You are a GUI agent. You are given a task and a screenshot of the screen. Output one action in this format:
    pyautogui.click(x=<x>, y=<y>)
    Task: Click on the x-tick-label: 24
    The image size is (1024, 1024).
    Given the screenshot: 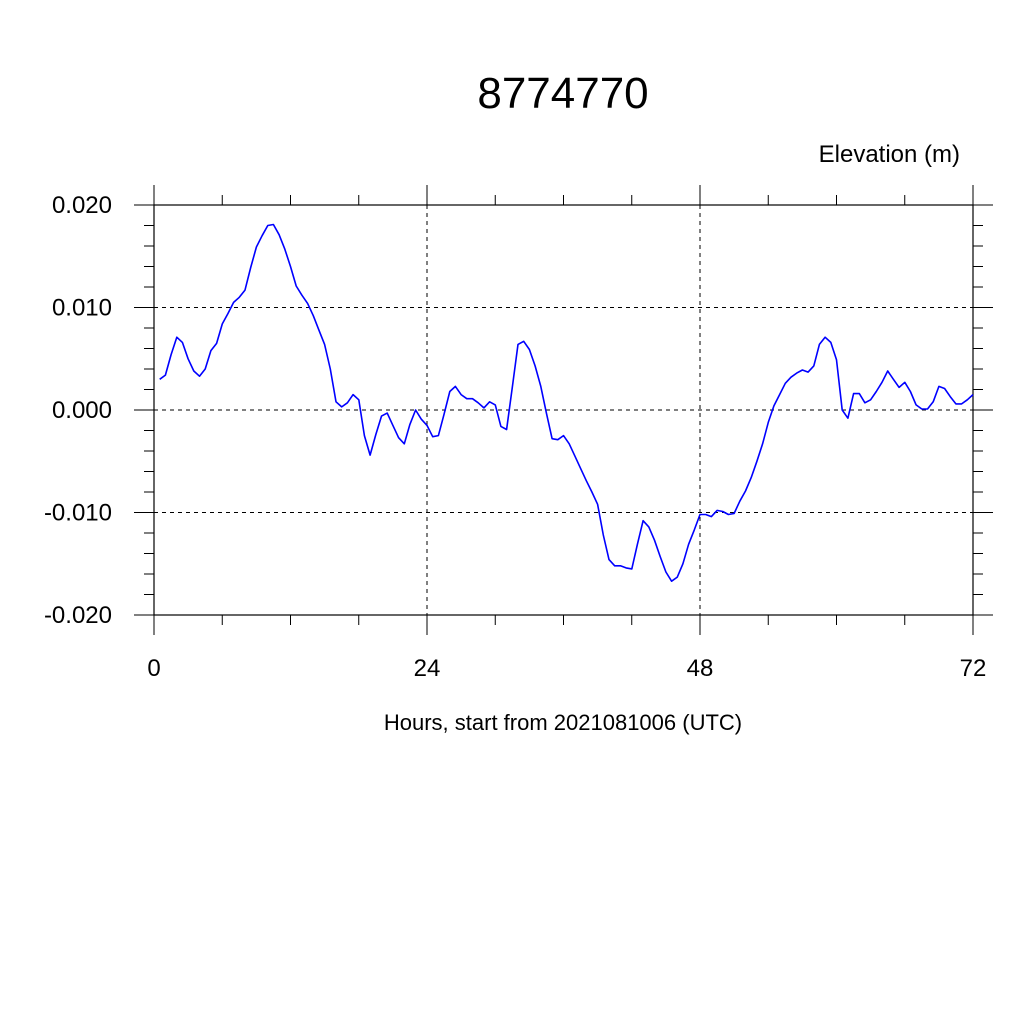 What is the action you would take?
    pyautogui.click(x=427, y=668)
    